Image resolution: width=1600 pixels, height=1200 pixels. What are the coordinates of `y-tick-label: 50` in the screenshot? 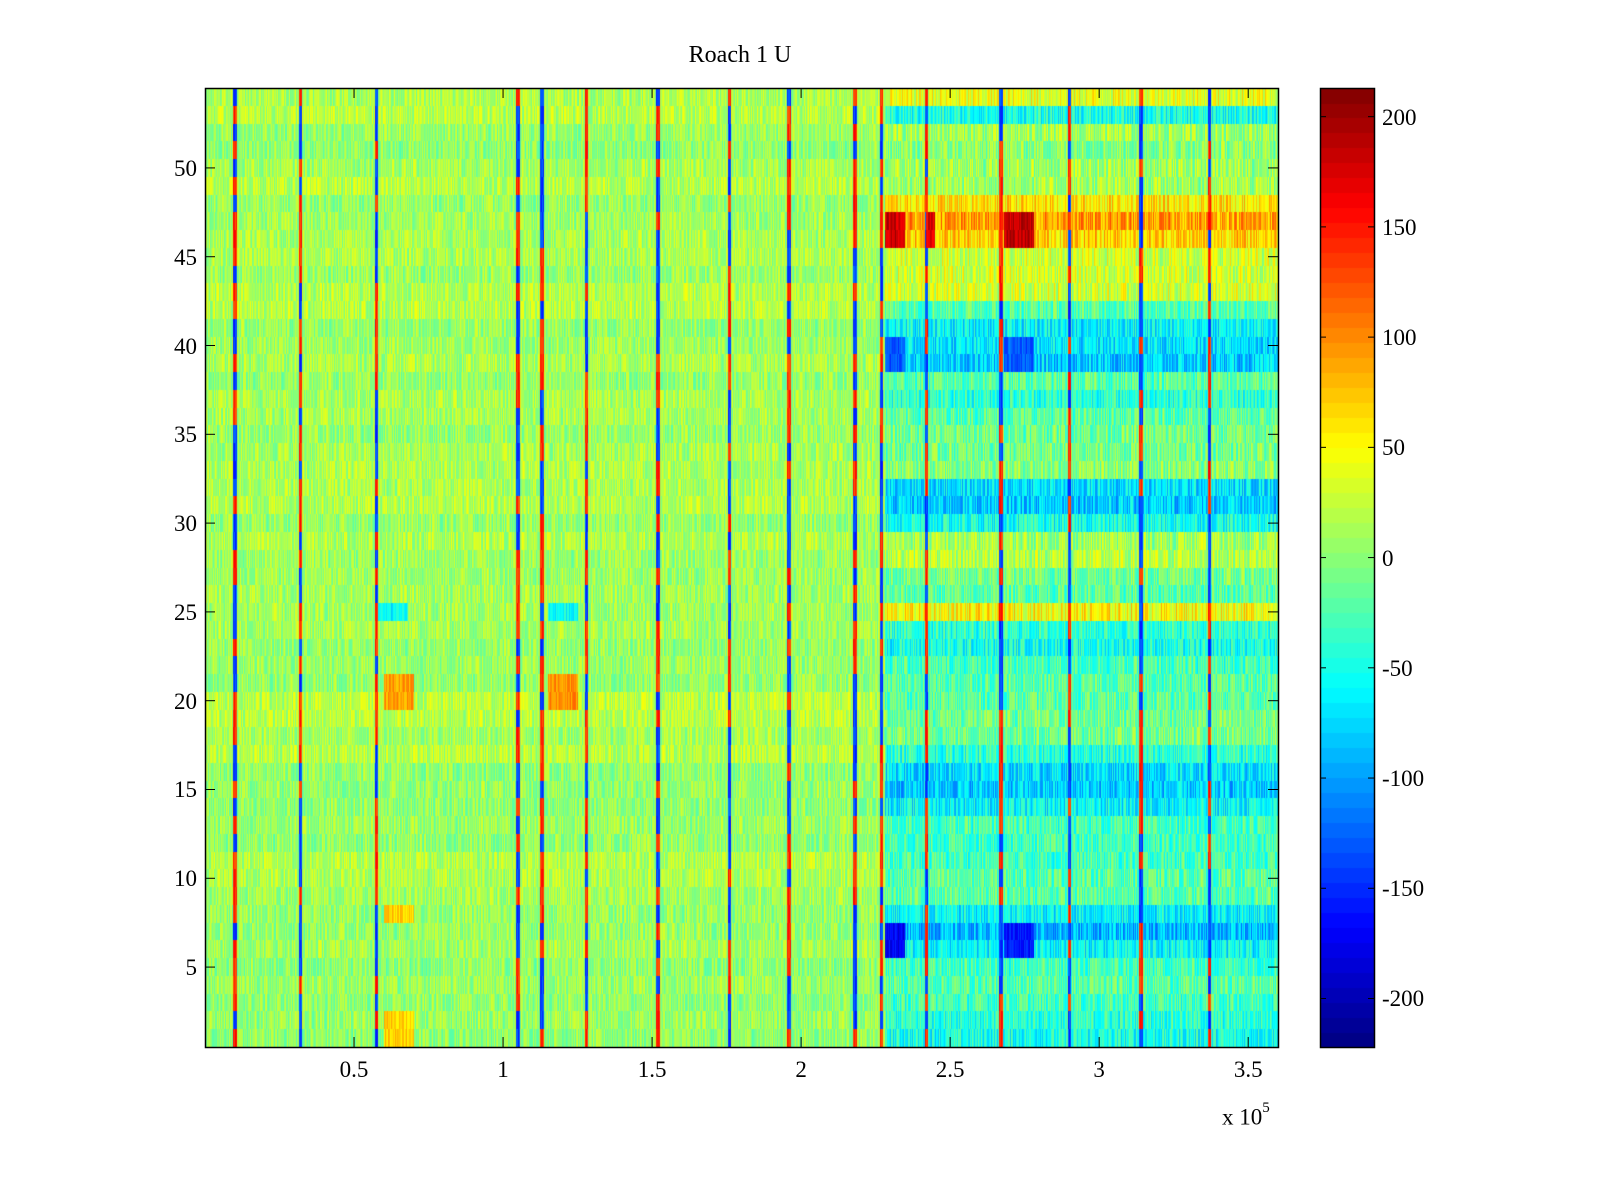 It's located at (185, 168).